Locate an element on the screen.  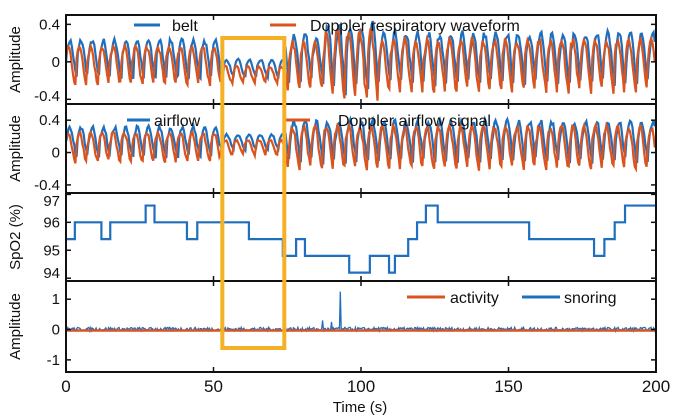
x-tick-label: 0 is located at coordinates (65, 386).